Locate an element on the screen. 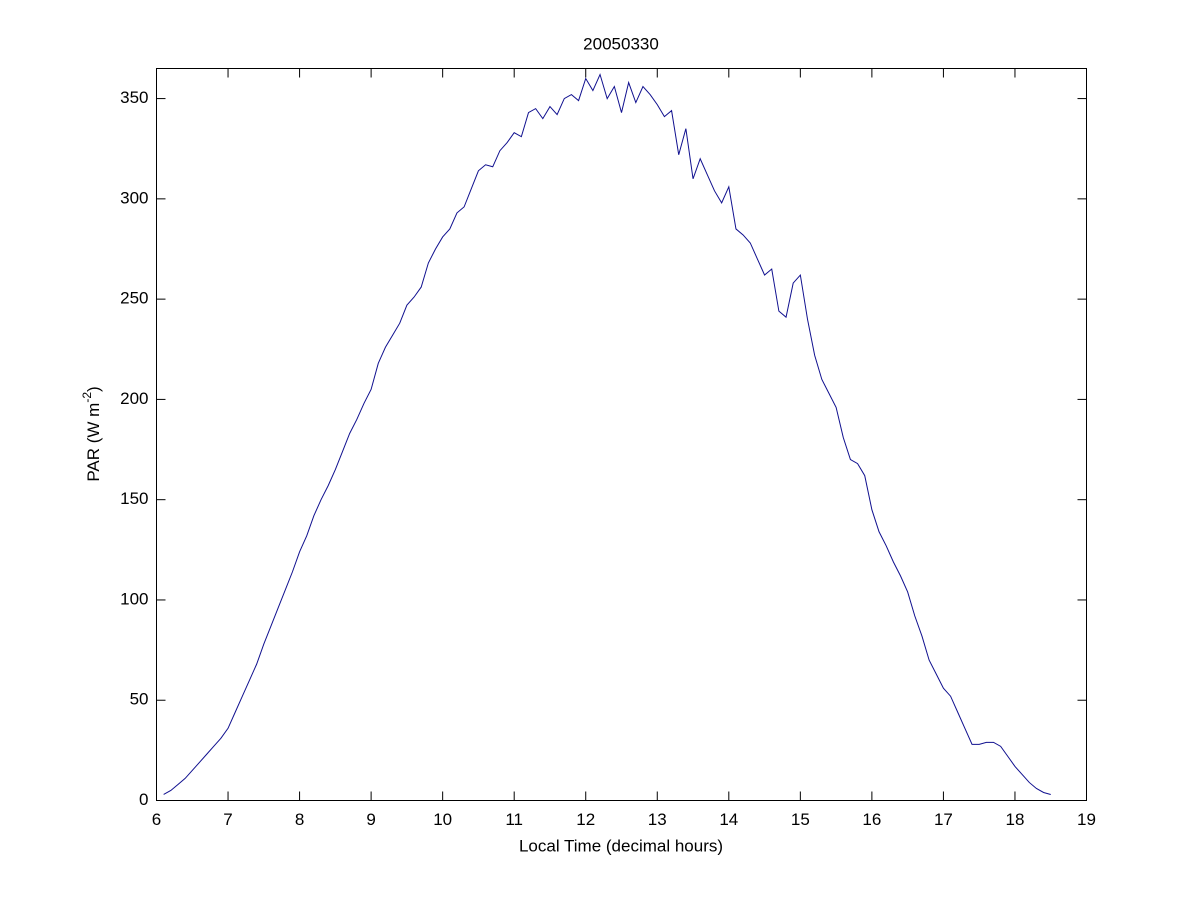 The image size is (1200, 900). x-tick-label: 8 is located at coordinates (299, 819).